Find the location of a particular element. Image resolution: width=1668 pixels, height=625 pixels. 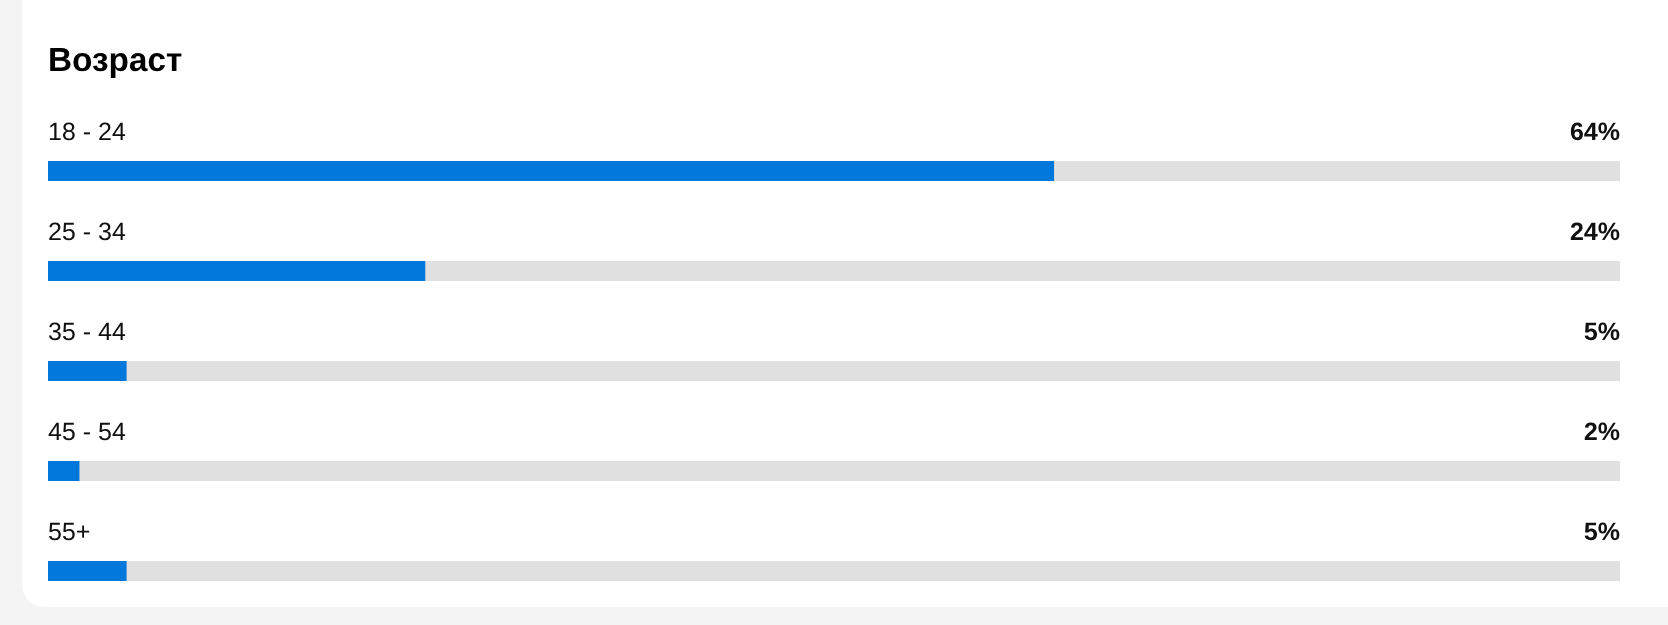

data-label: 64% is located at coordinates (1595, 131).